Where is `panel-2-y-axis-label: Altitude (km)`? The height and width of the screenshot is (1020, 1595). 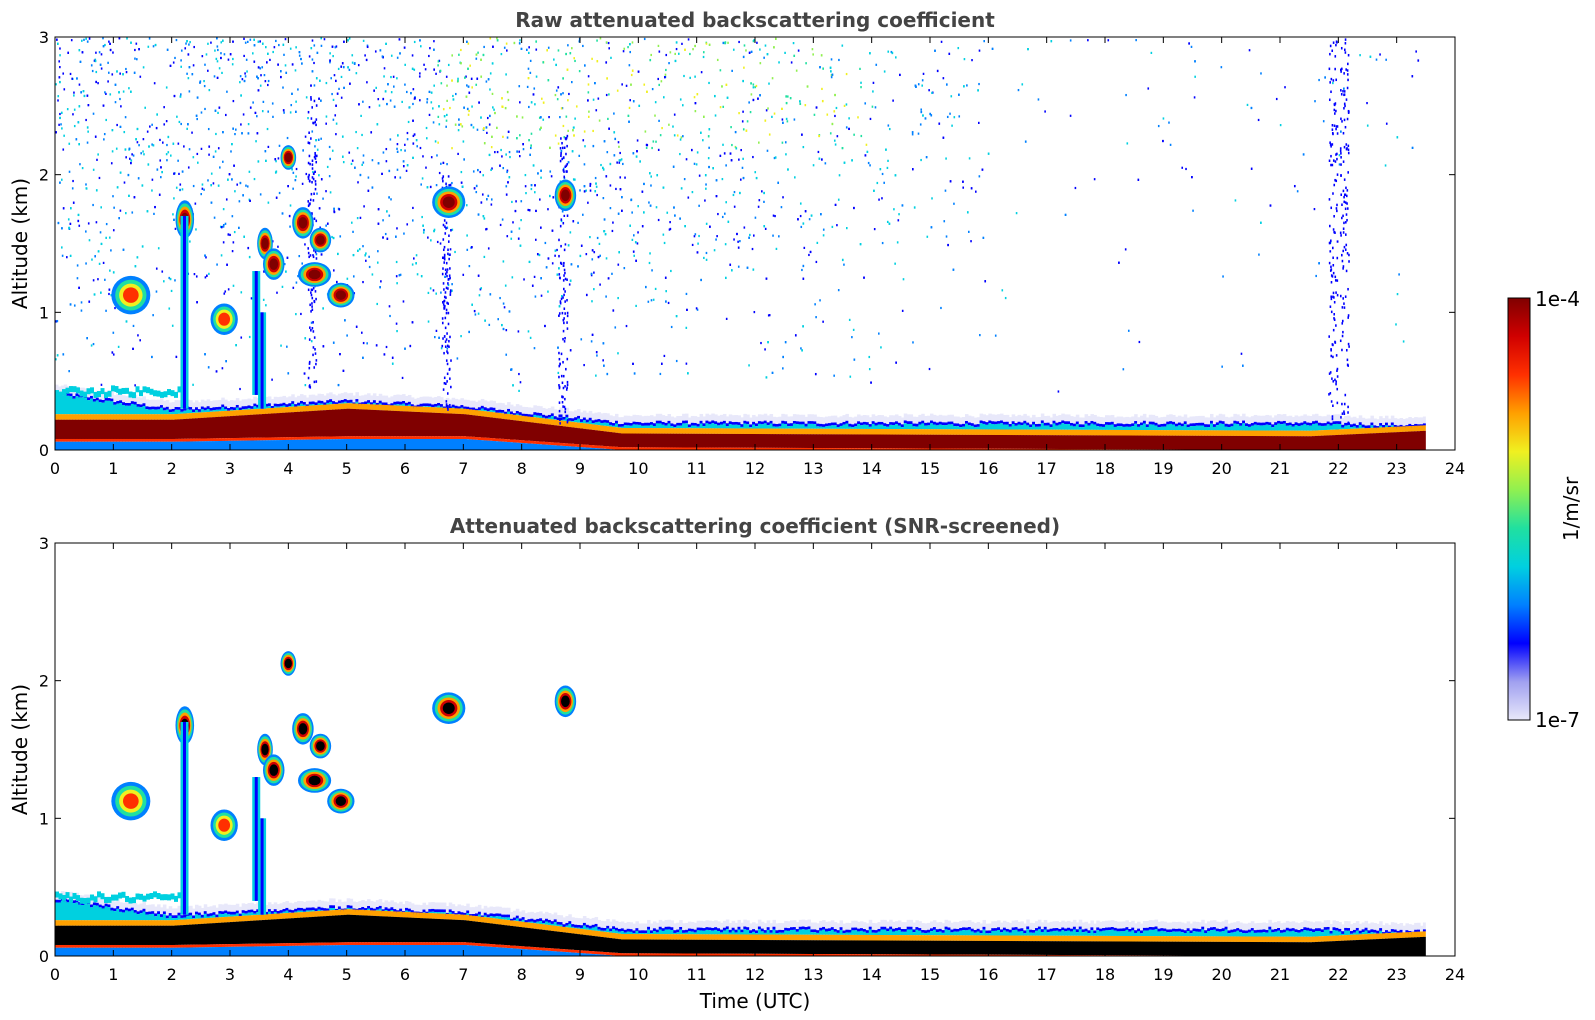
panel-2-y-axis-label: Altitude (km) is located at coordinates (20, 749).